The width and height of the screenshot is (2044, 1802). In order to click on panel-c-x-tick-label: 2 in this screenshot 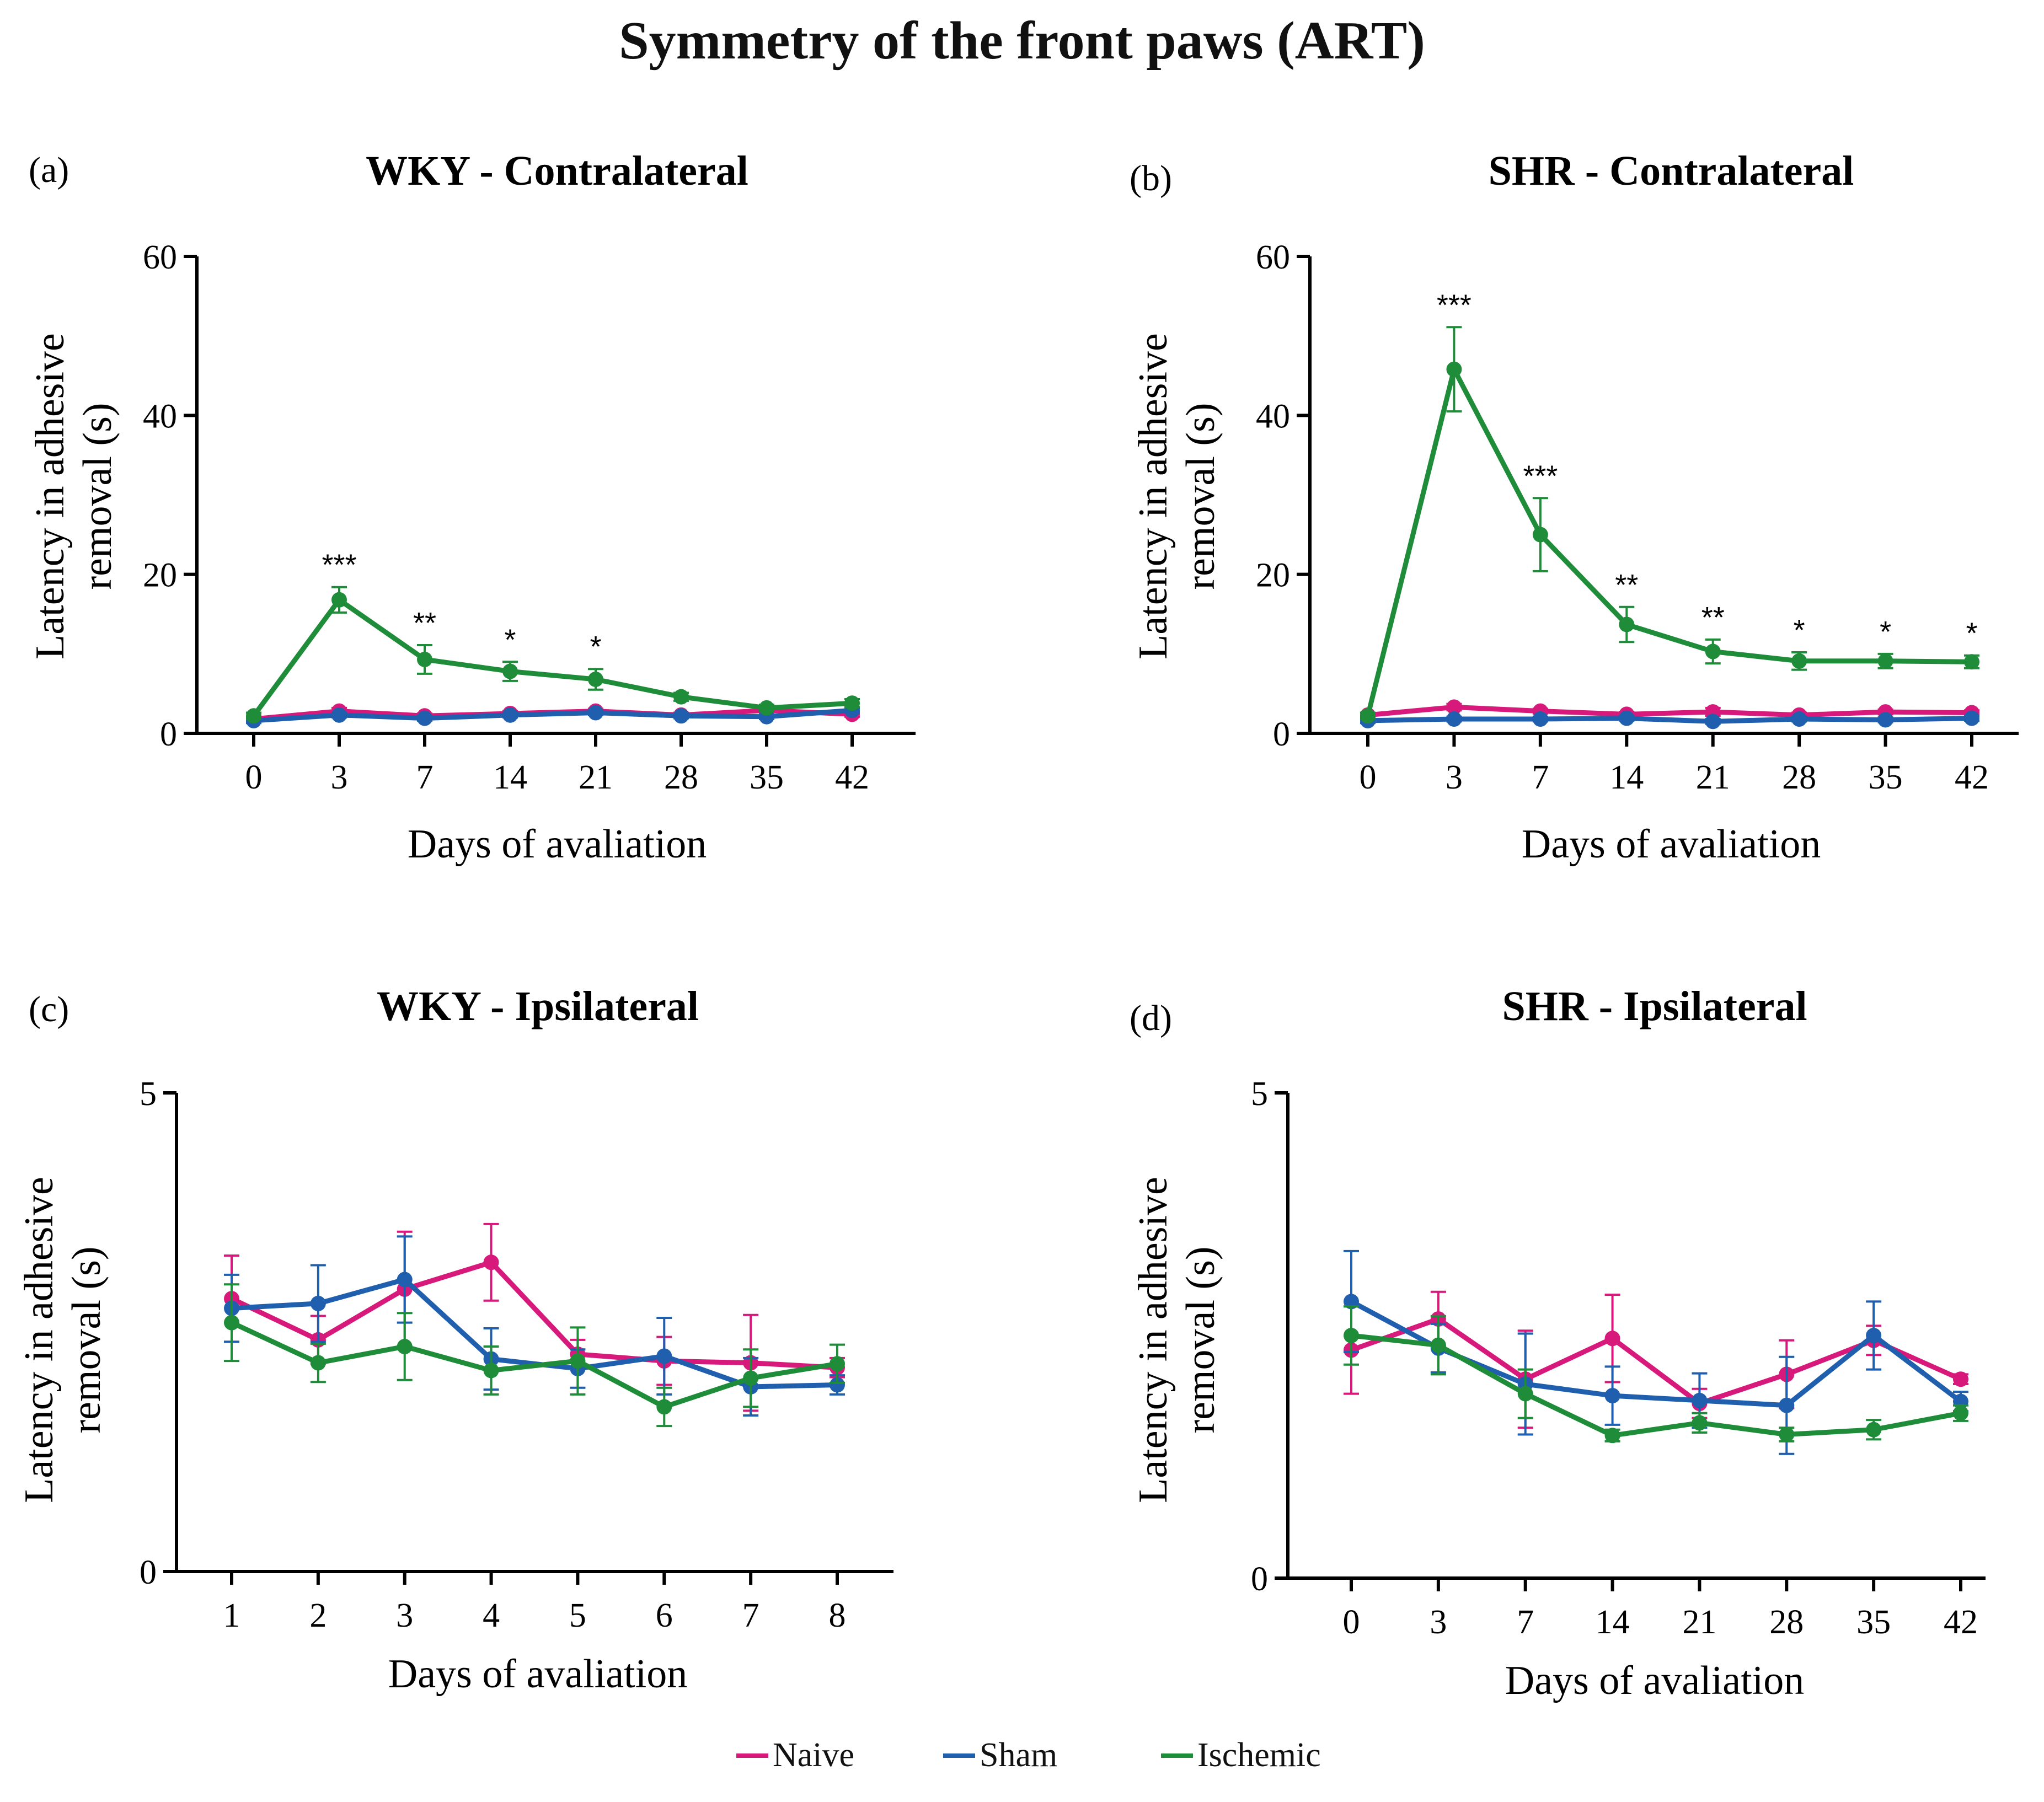, I will do `click(318, 1615)`.